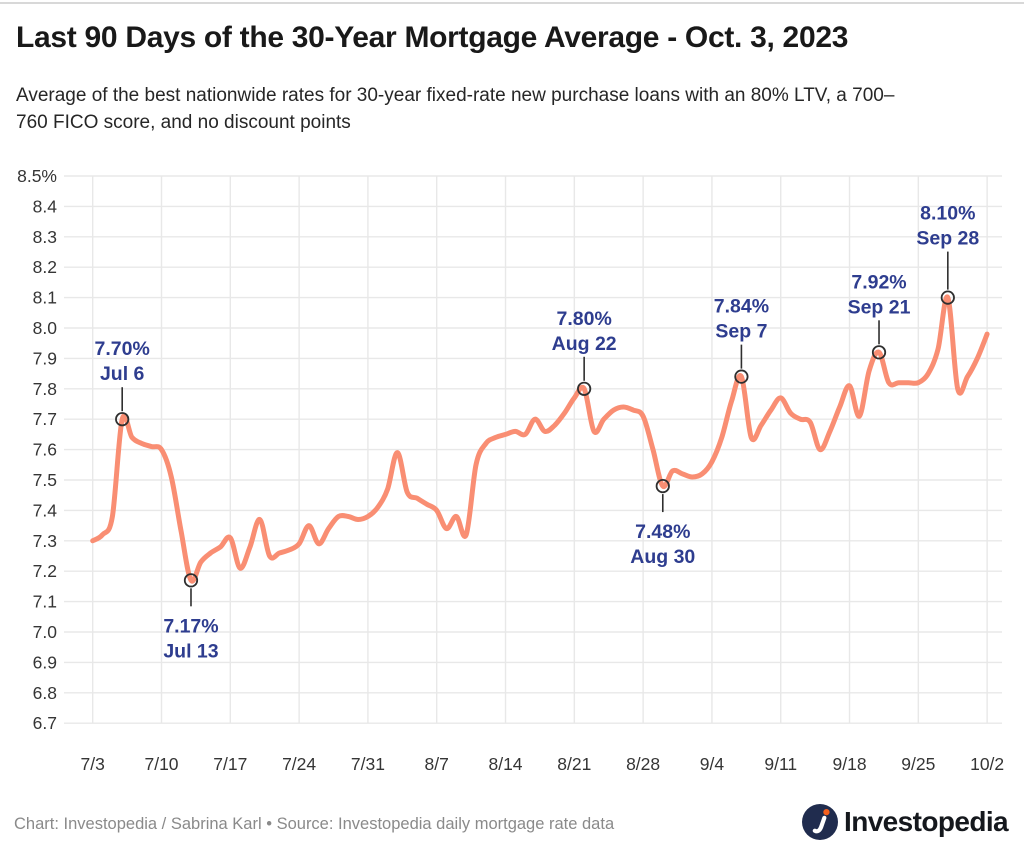  What do you see at coordinates (368, 764) in the screenshot?
I see `x-tick-label: 7/31` at bounding box center [368, 764].